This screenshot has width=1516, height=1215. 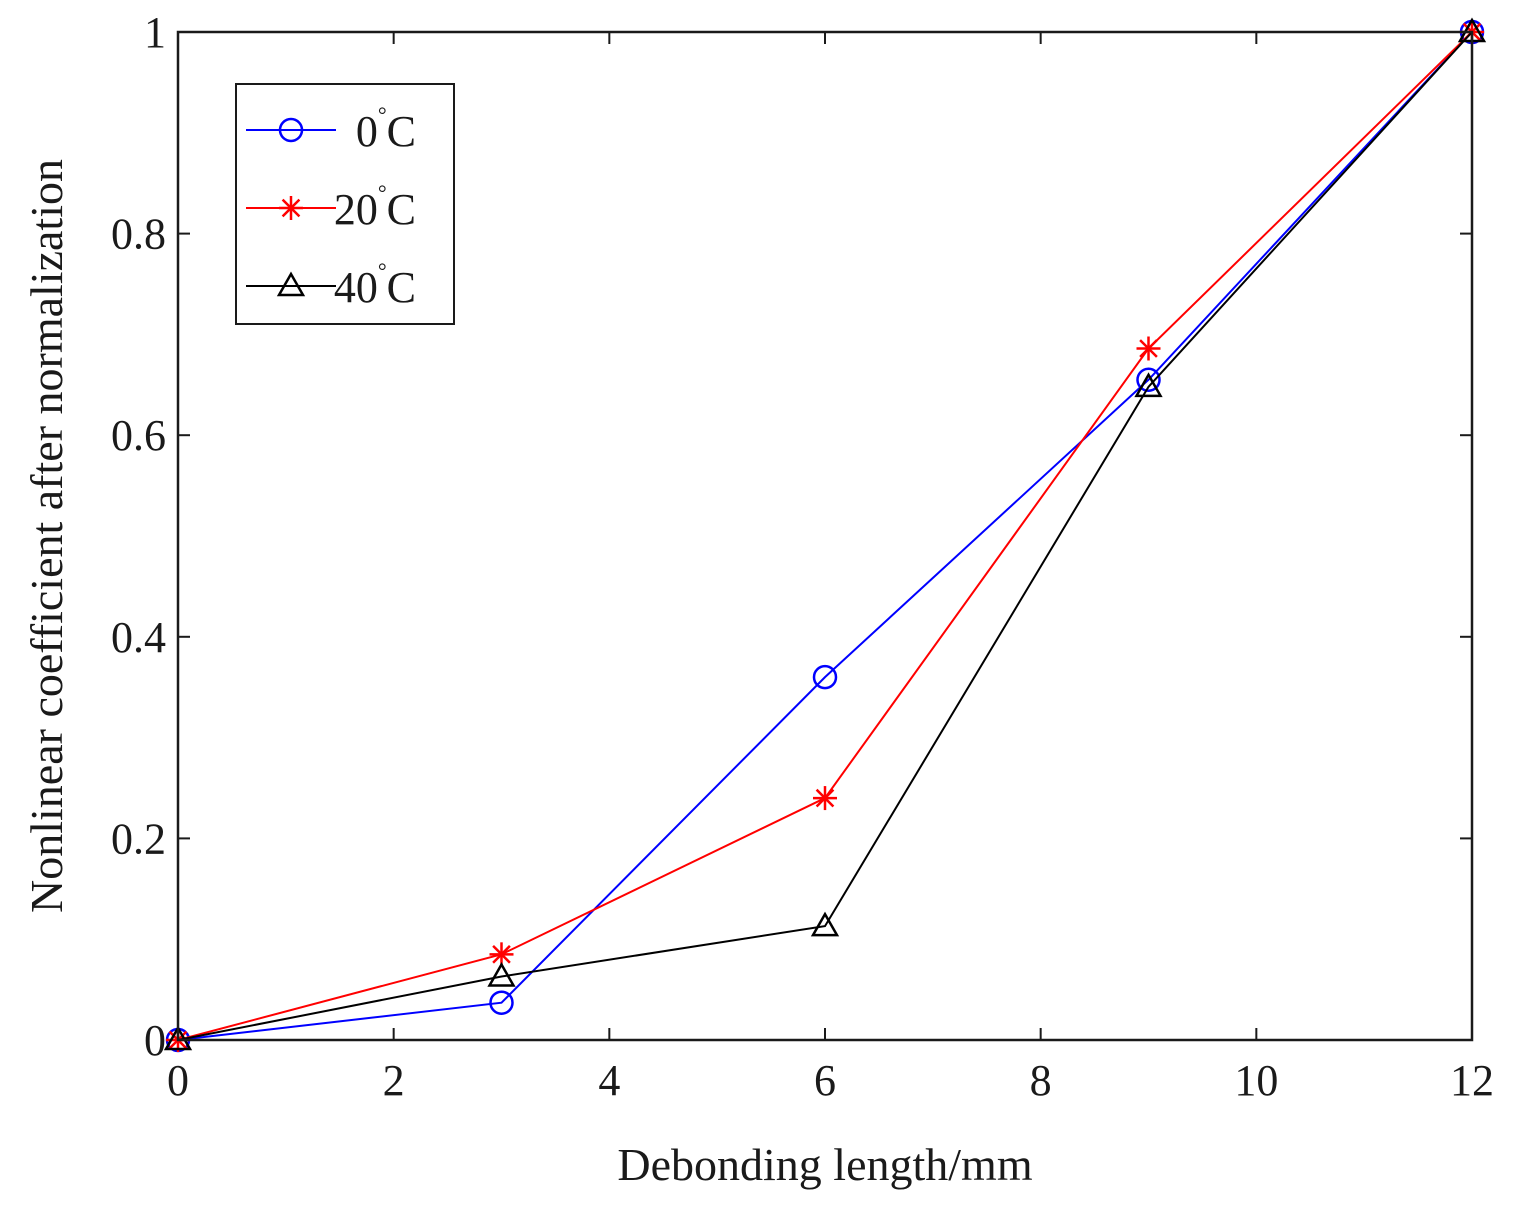 I want to click on legend-entry: 40°C, so click(x=331, y=285).